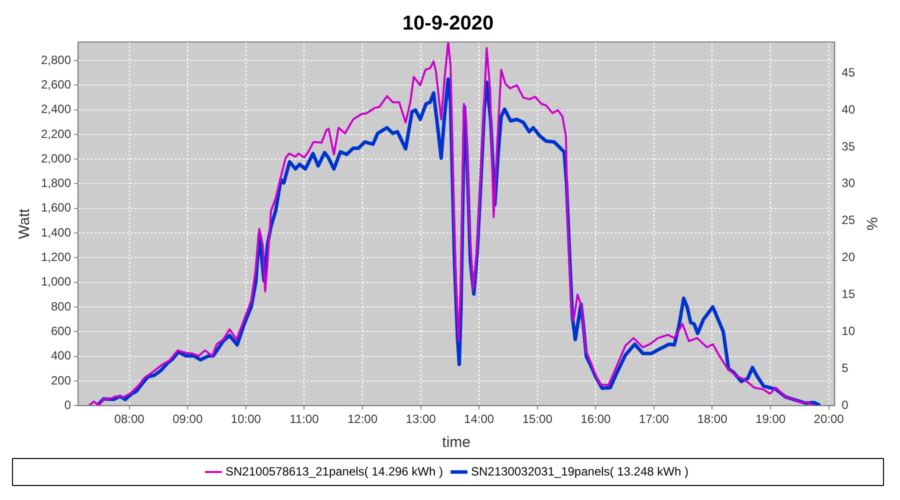  What do you see at coordinates (849, 109) in the screenshot?
I see `y2-tick-label: 40` at bounding box center [849, 109].